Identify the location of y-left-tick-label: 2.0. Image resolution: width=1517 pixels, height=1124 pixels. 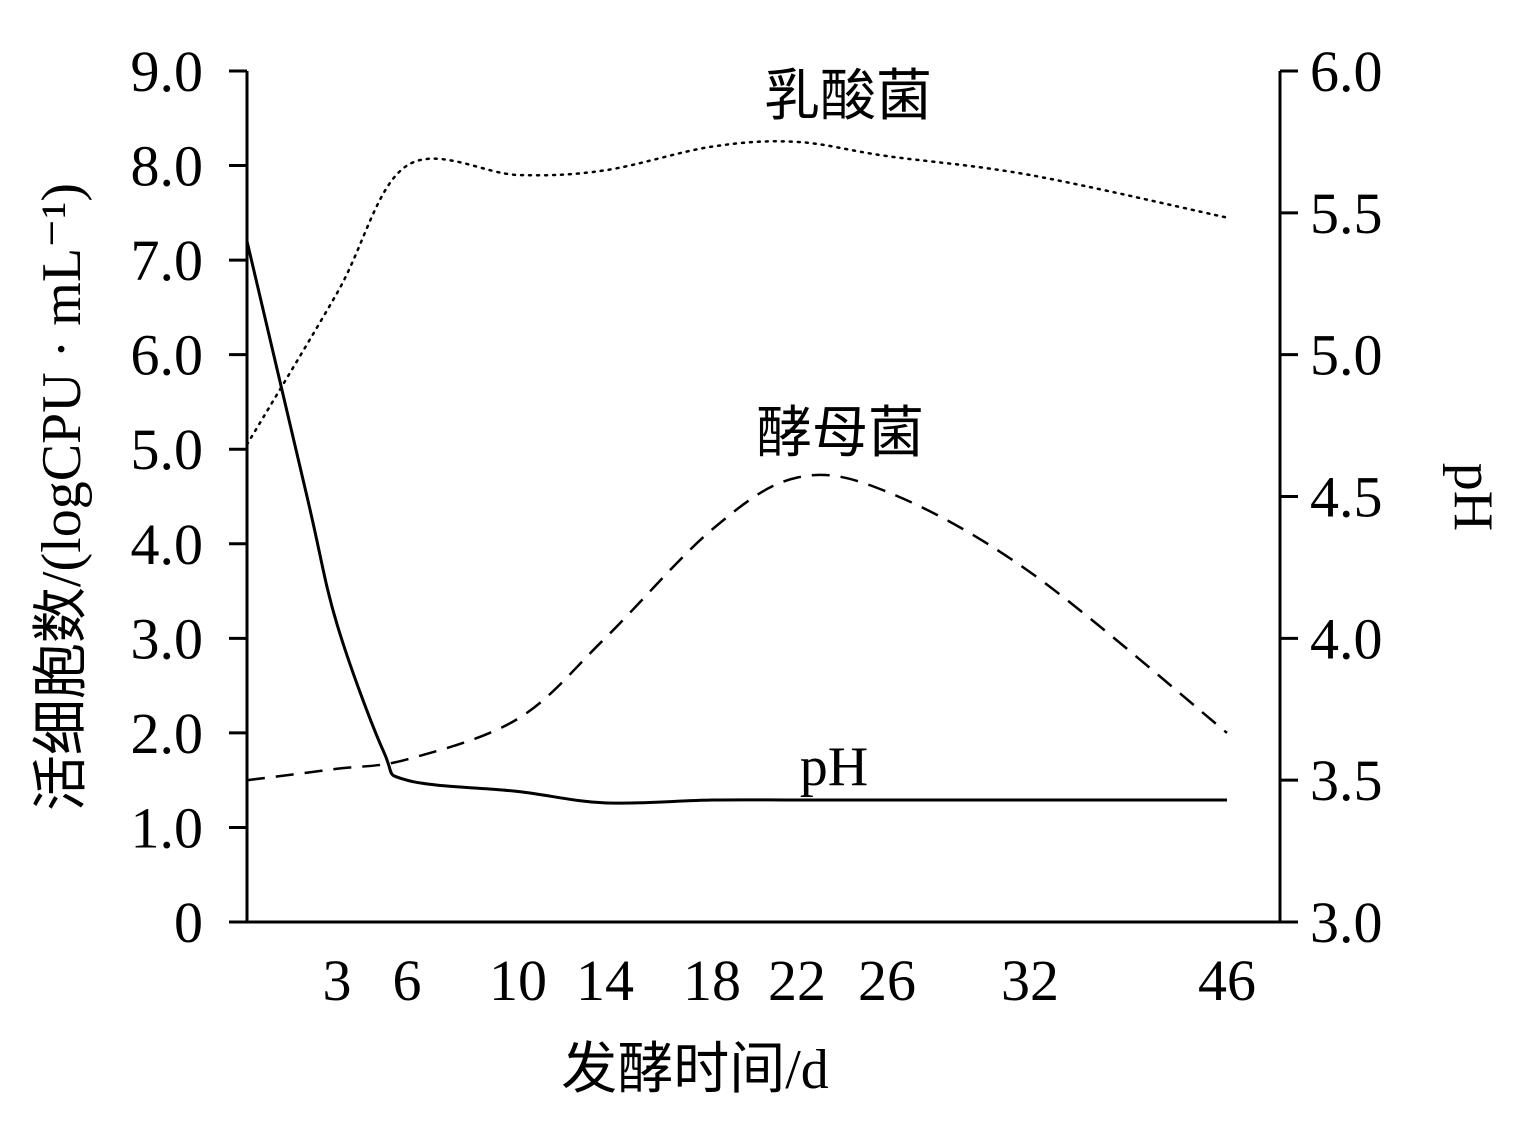
(167, 733).